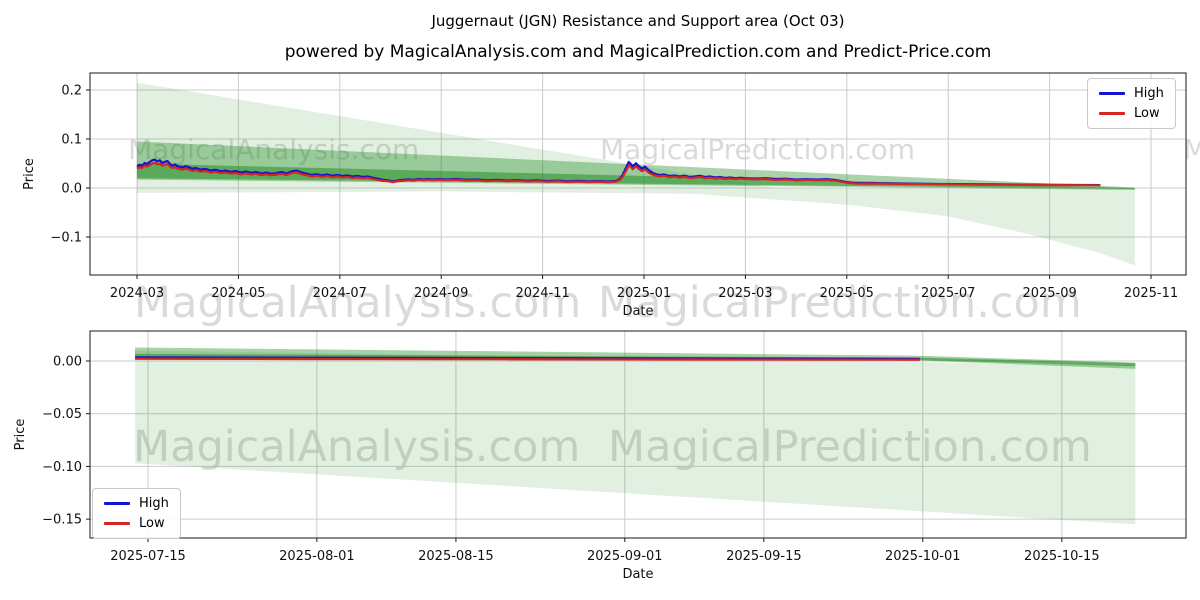 This screenshot has width=1200, height=600. What do you see at coordinates (1062, 556) in the screenshot?
I see `svg-text: 2025-10-15` at bounding box center [1062, 556].